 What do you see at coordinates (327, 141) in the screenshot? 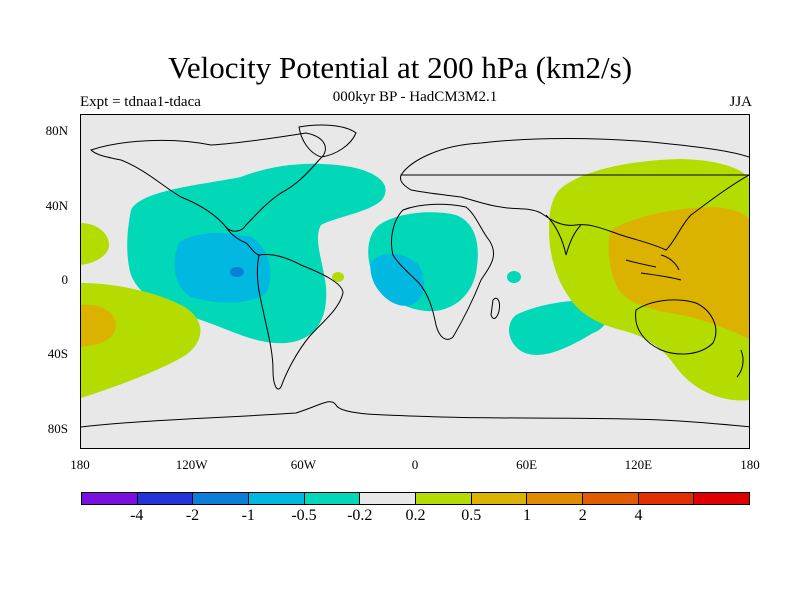
I see `coast-greenland` at bounding box center [327, 141].